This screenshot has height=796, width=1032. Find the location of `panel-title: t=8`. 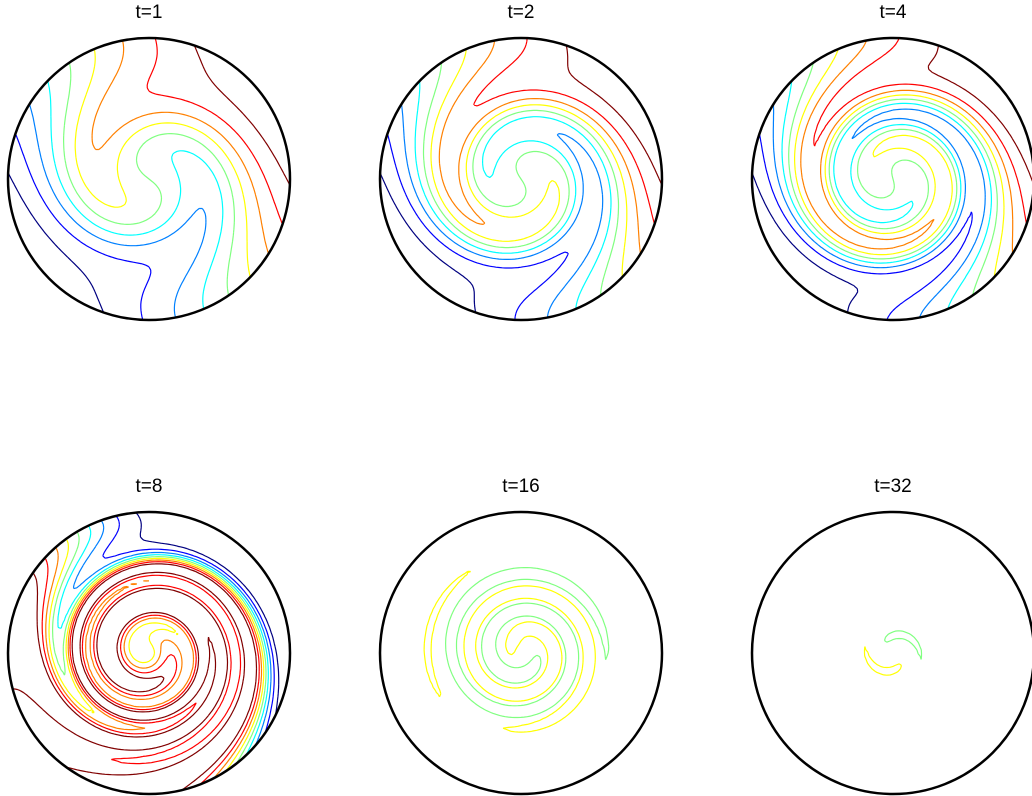

panel-title: t=8 is located at coordinates (149, 486).